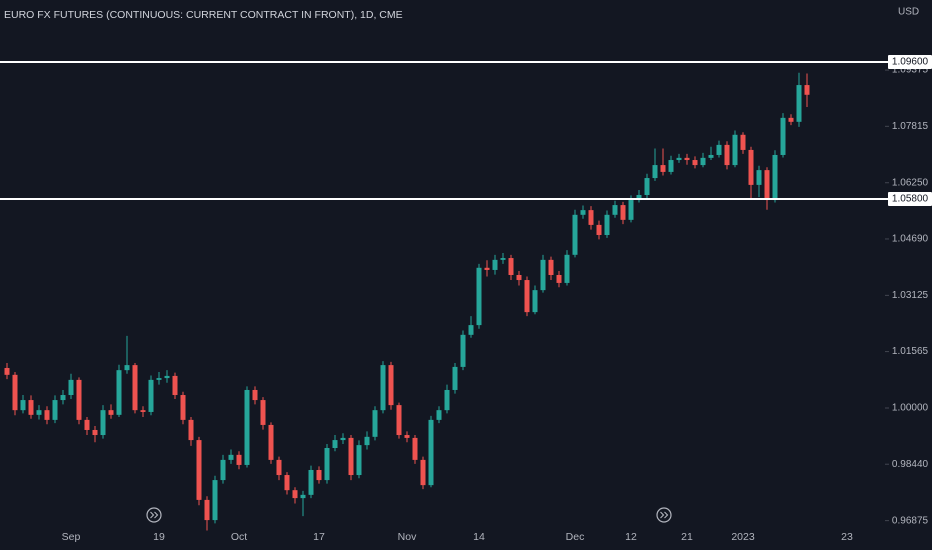 This screenshot has width=932, height=550. What do you see at coordinates (239, 537) in the screenshot?
I see `x-tick-label: Oct` at bounding box center [239, 537].